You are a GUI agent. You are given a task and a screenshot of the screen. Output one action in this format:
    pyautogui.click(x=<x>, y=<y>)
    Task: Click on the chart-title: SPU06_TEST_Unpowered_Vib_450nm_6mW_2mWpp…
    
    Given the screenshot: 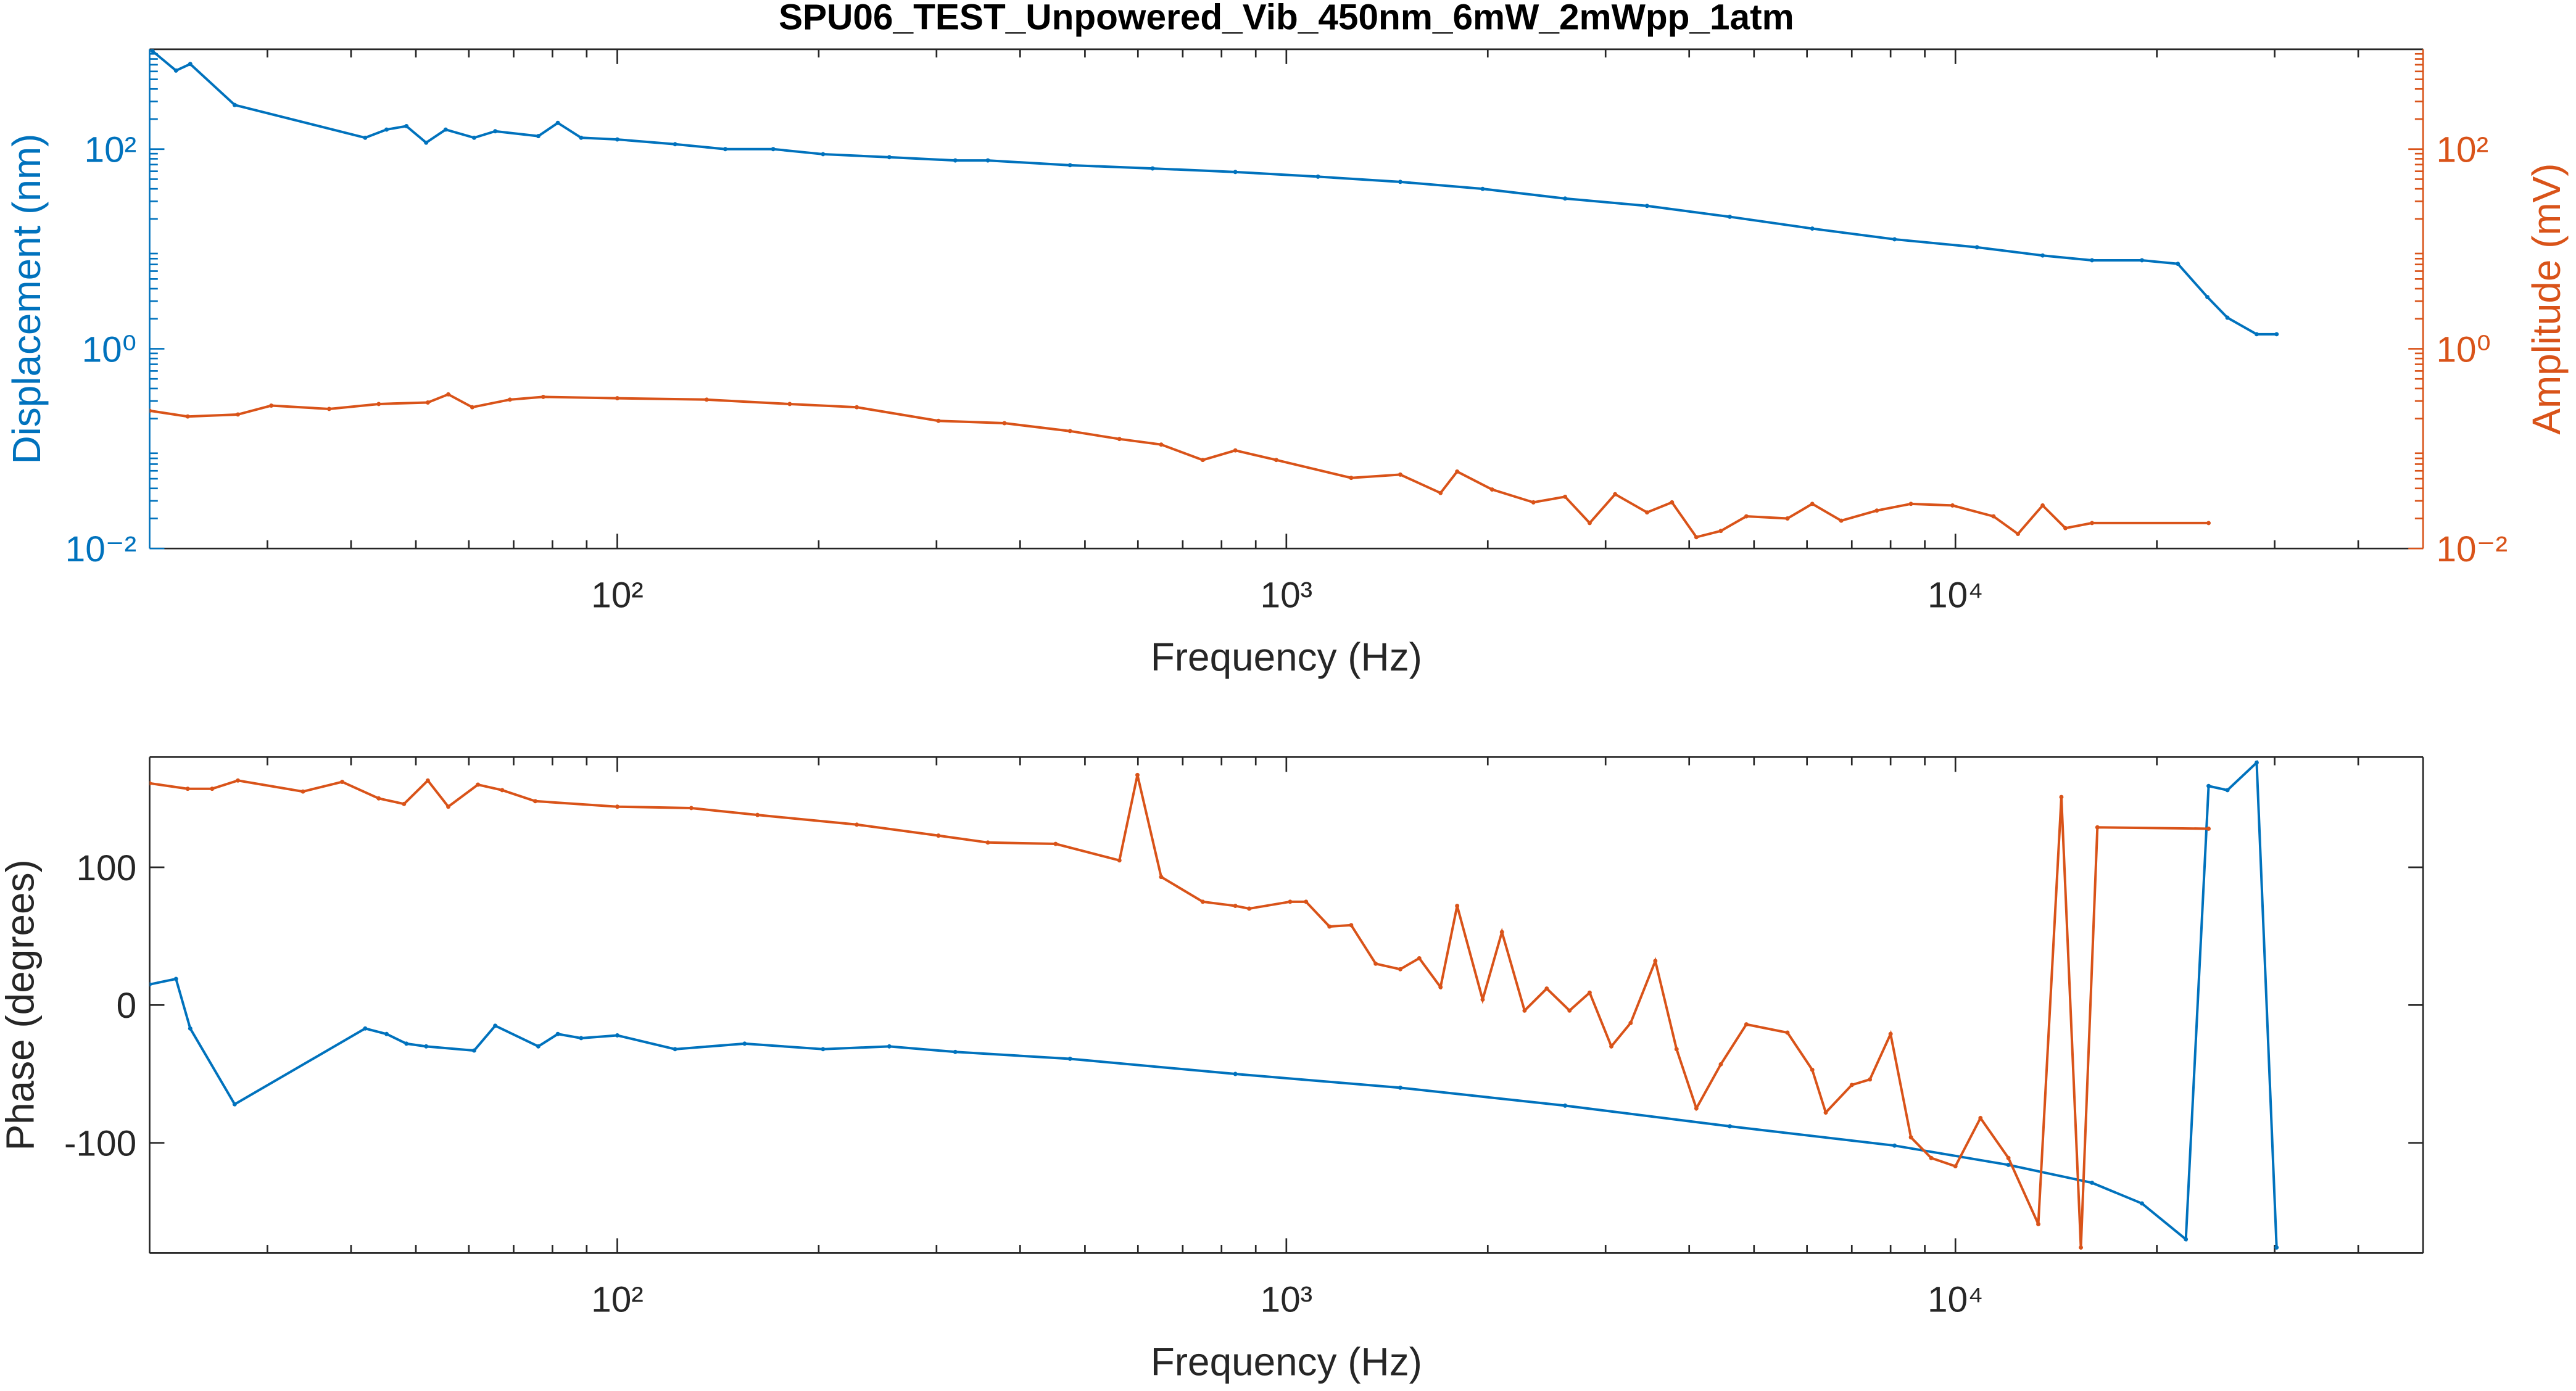 What is the action you would take?
    pyautogui.click(x=1287, y=18)
    